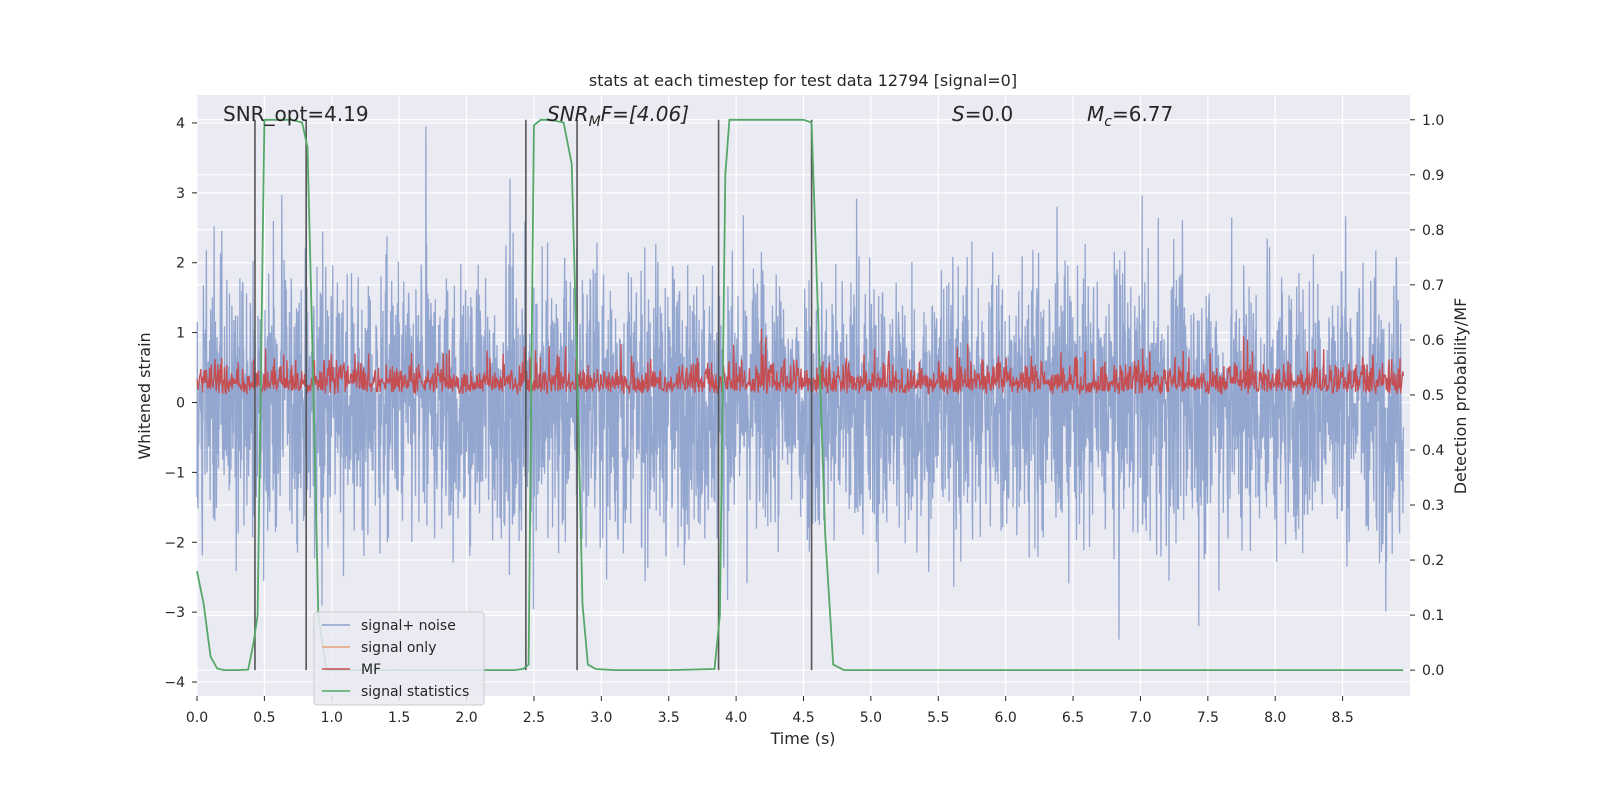  I want to click on legend-label-mf: MF, so click(371, 670).